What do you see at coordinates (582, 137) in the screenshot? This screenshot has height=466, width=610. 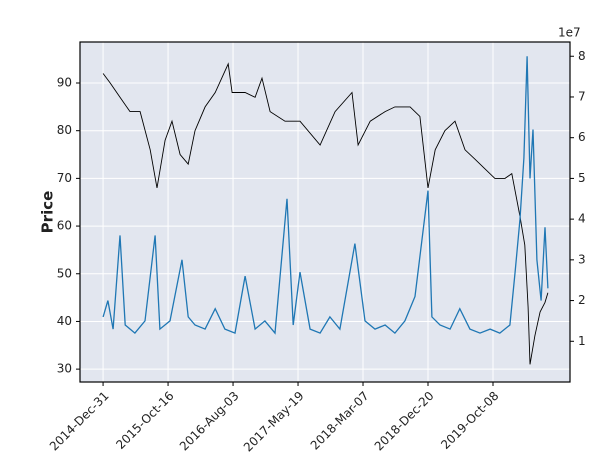 I see `y2-tick-label: 6` at bounding box center [582, 137].